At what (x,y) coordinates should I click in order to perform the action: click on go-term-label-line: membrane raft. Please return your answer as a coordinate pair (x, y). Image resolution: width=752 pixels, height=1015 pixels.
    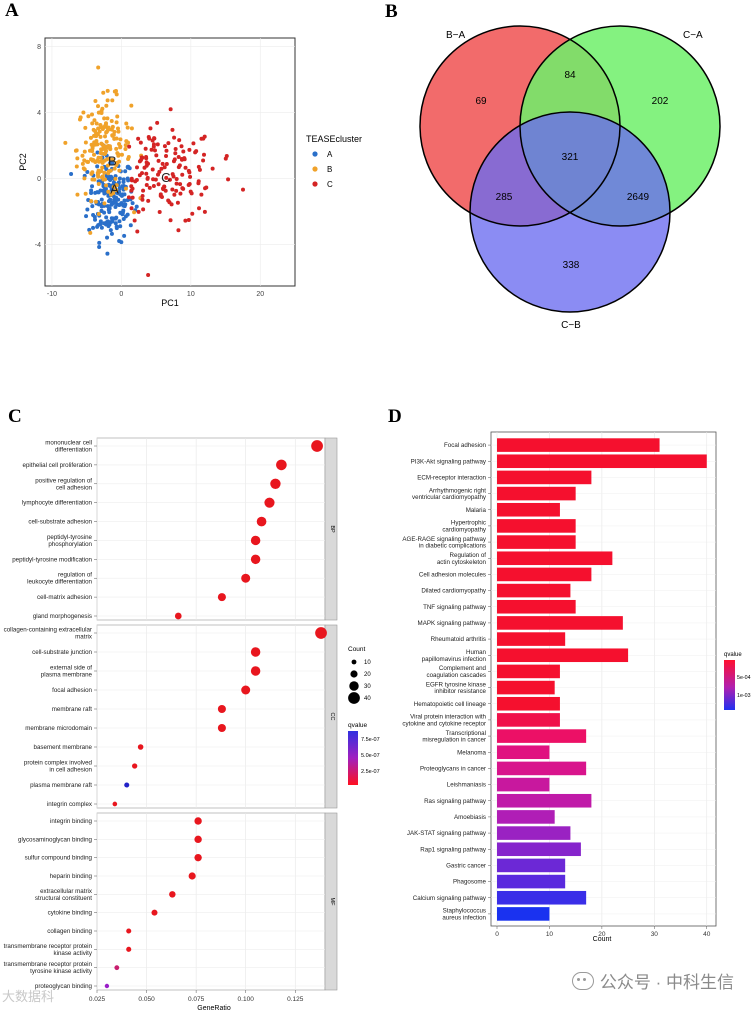
    Looking at the image, I should click on (72, 709).